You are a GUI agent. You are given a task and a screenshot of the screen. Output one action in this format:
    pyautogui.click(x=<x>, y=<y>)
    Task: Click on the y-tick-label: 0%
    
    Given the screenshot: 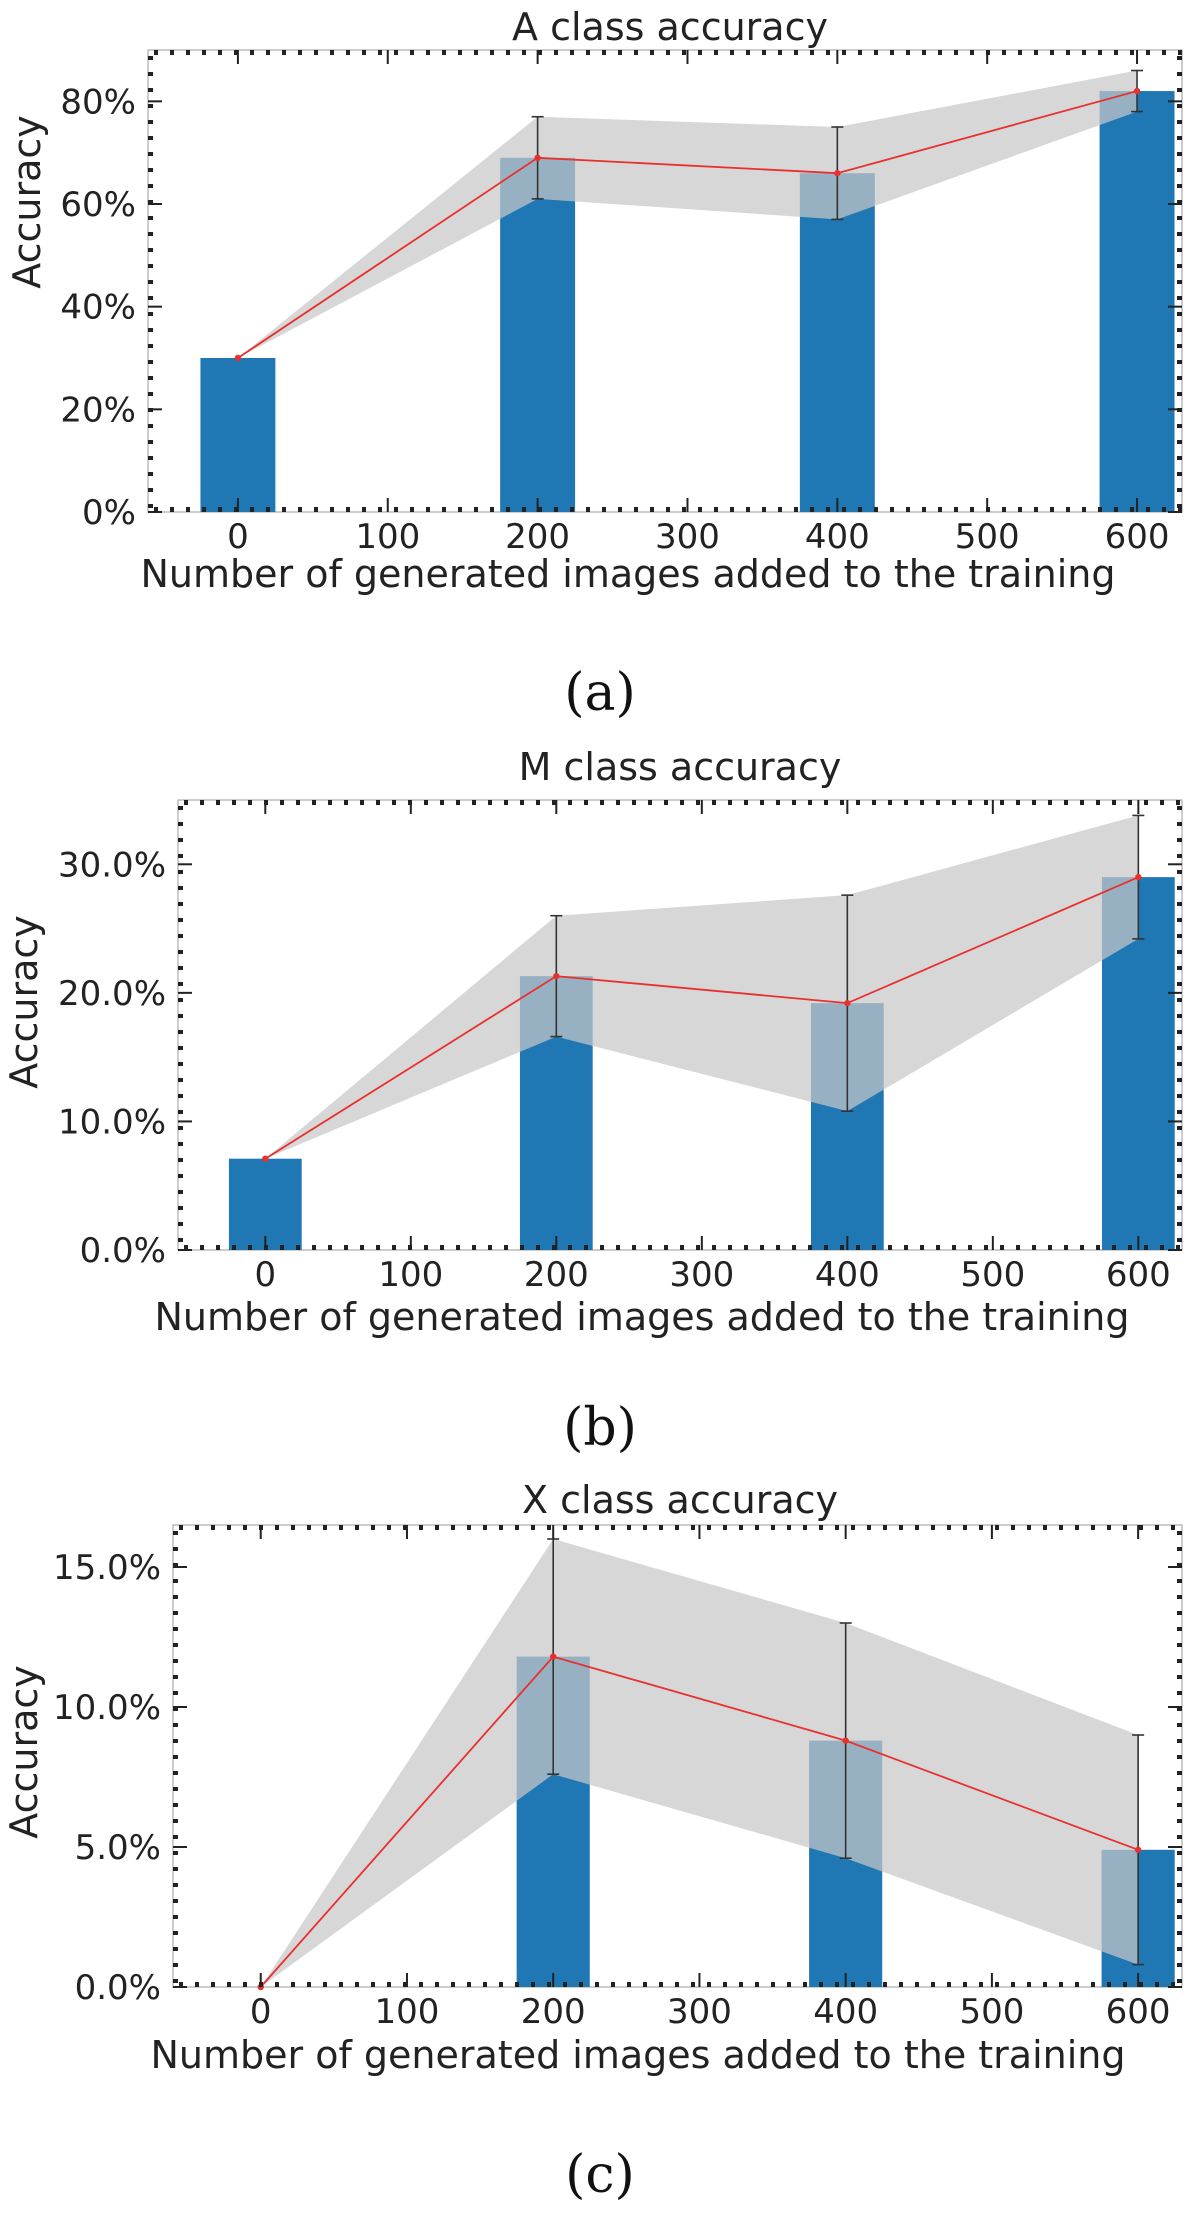 What is the action you would take?
    pyautogui.click(x=109, y=513)
    